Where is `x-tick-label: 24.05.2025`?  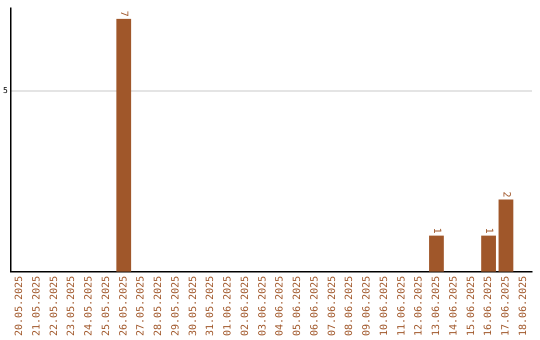 x-tick-label: 24.05.2025 is located at coordinates (89, 306).